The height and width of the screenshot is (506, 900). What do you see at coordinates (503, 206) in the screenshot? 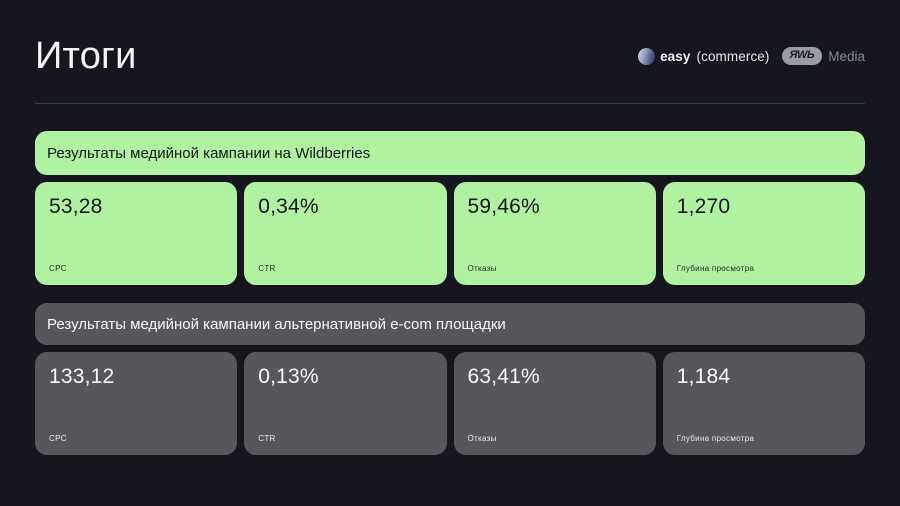
I see `metric-value: 59,46%` at bounding box center [503, 206].